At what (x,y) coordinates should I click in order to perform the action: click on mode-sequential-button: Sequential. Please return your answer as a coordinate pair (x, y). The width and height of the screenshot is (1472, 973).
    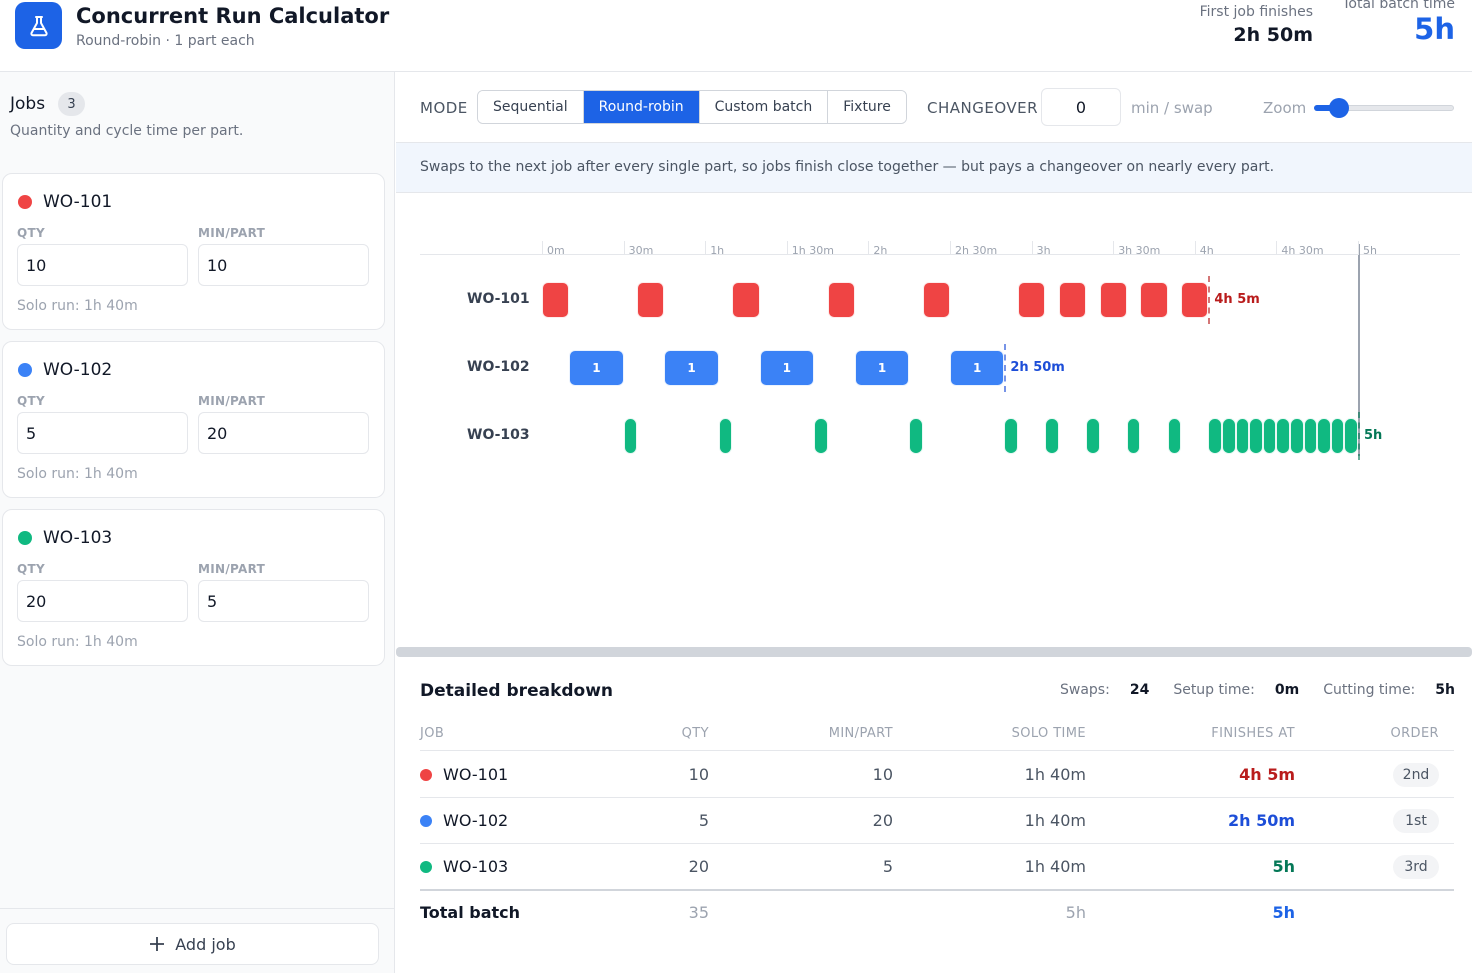
    Looking at the image, I should click on (531, 107).